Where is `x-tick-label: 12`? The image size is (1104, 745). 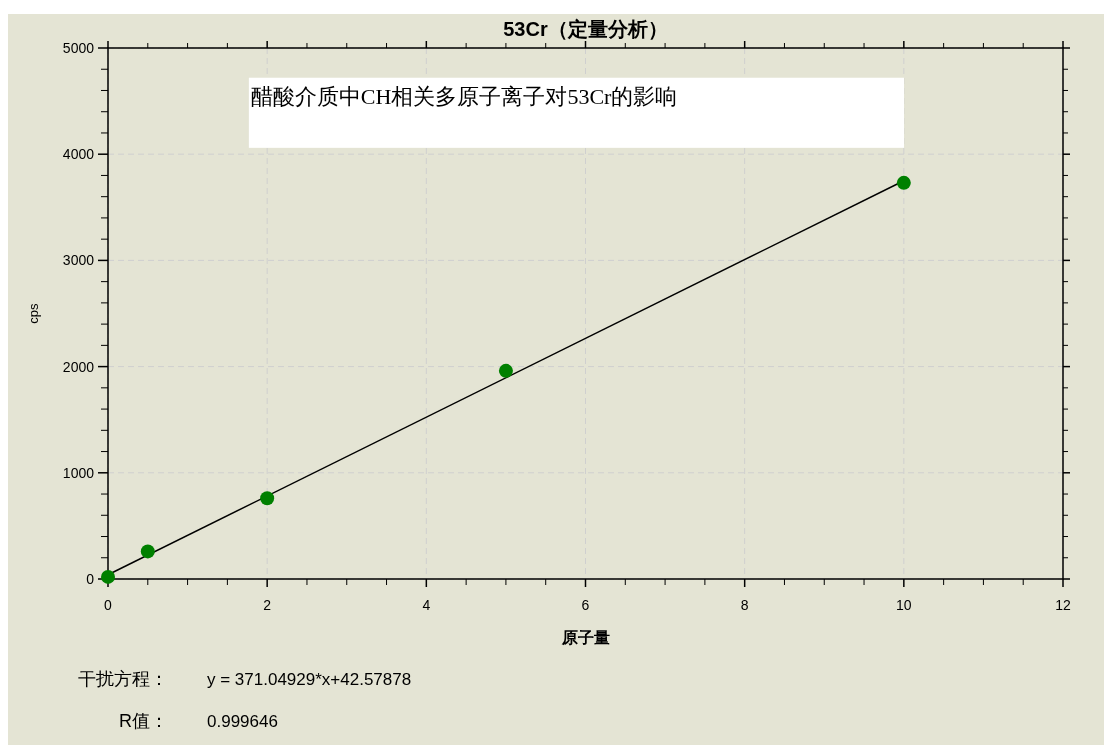 x-tick-label: 12 is located at coordinates (1063, 605).